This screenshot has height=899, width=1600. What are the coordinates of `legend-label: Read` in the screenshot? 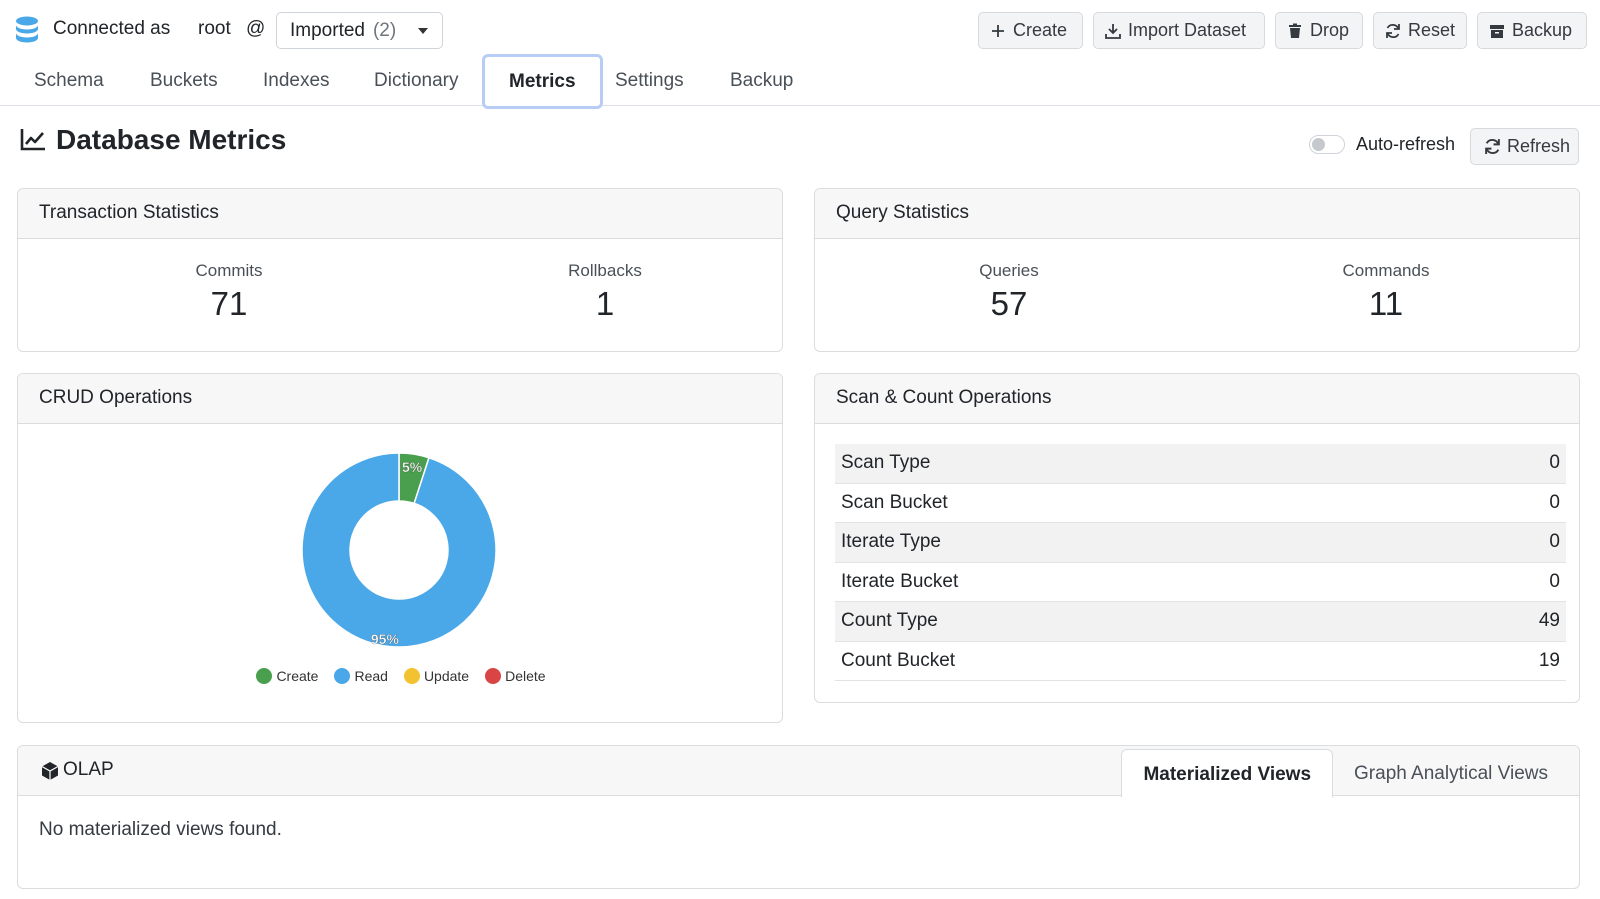 It's located at (371, 676).